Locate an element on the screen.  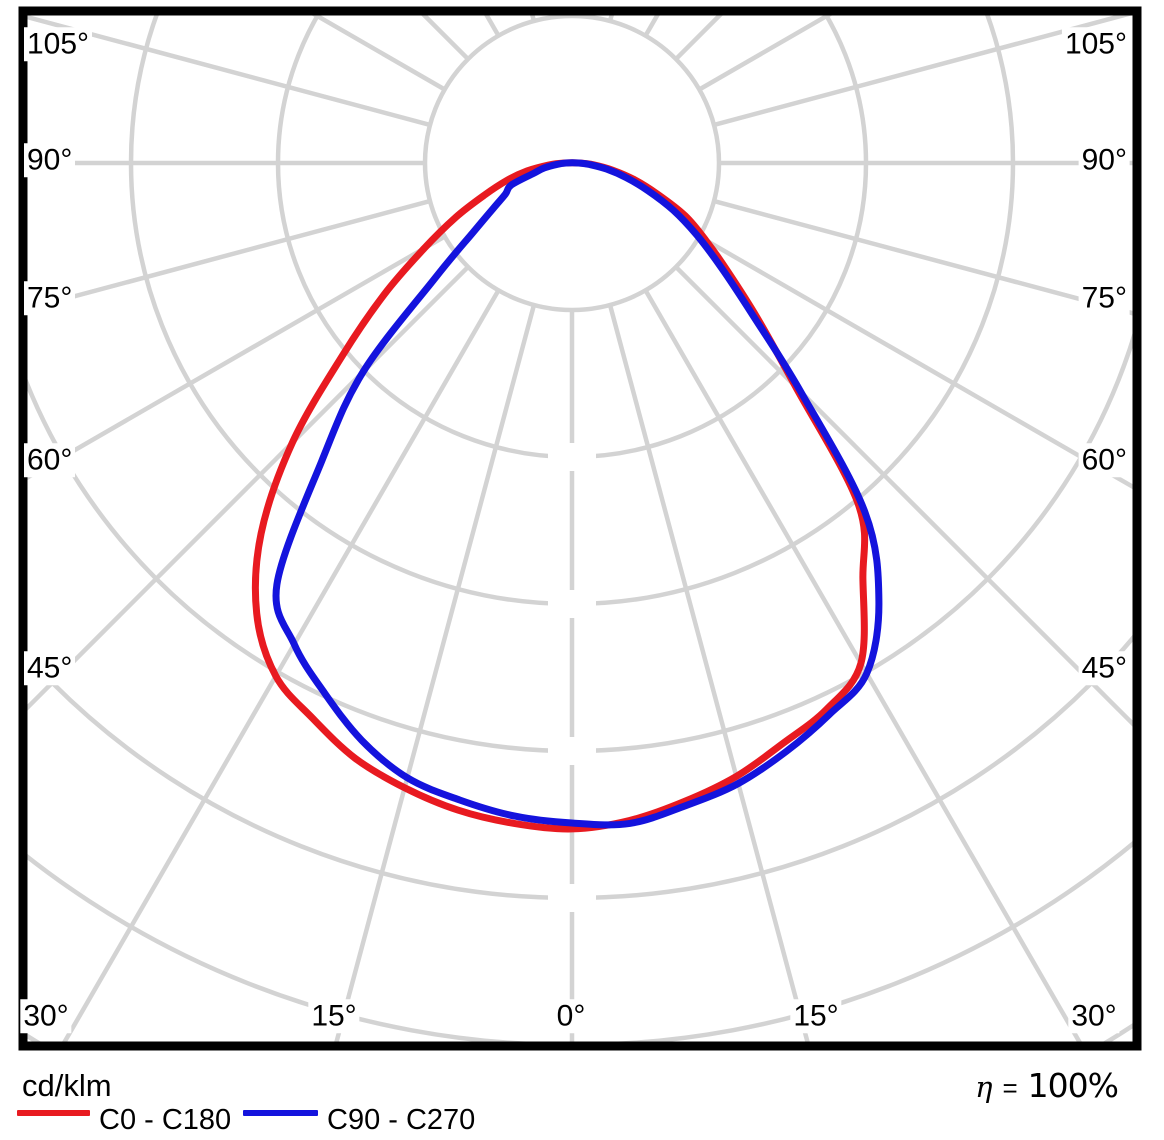
legend-swatch-c0-c180 is located at coordinates (53, 1113).